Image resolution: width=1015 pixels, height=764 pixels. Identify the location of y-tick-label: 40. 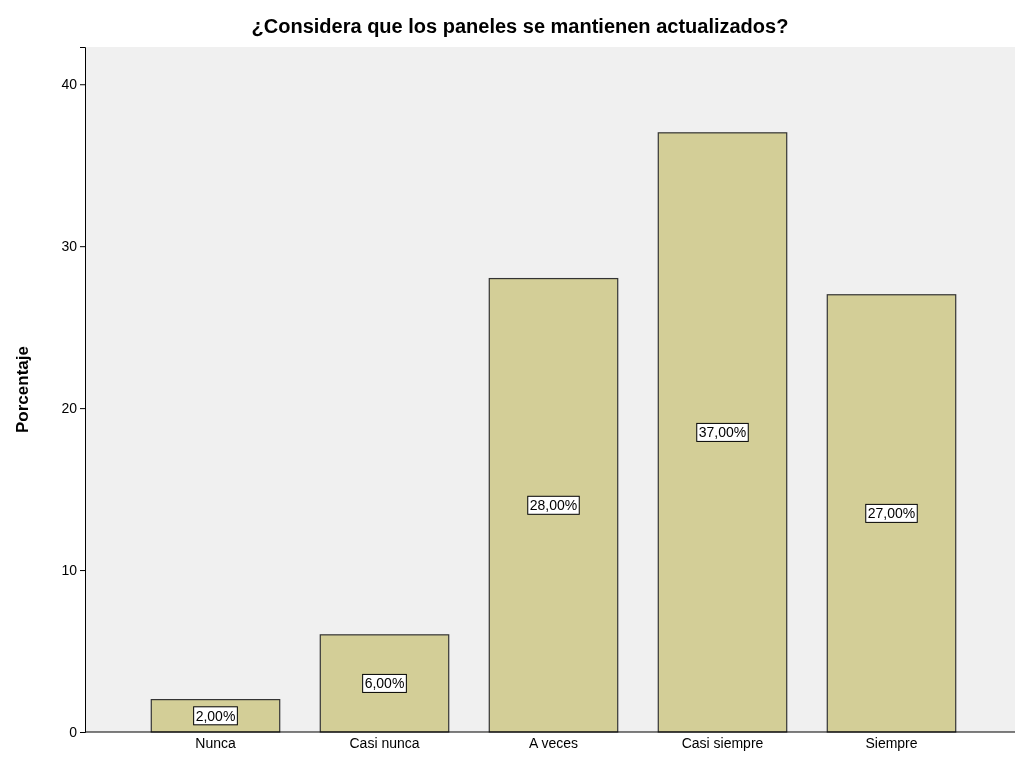
(69, 84).